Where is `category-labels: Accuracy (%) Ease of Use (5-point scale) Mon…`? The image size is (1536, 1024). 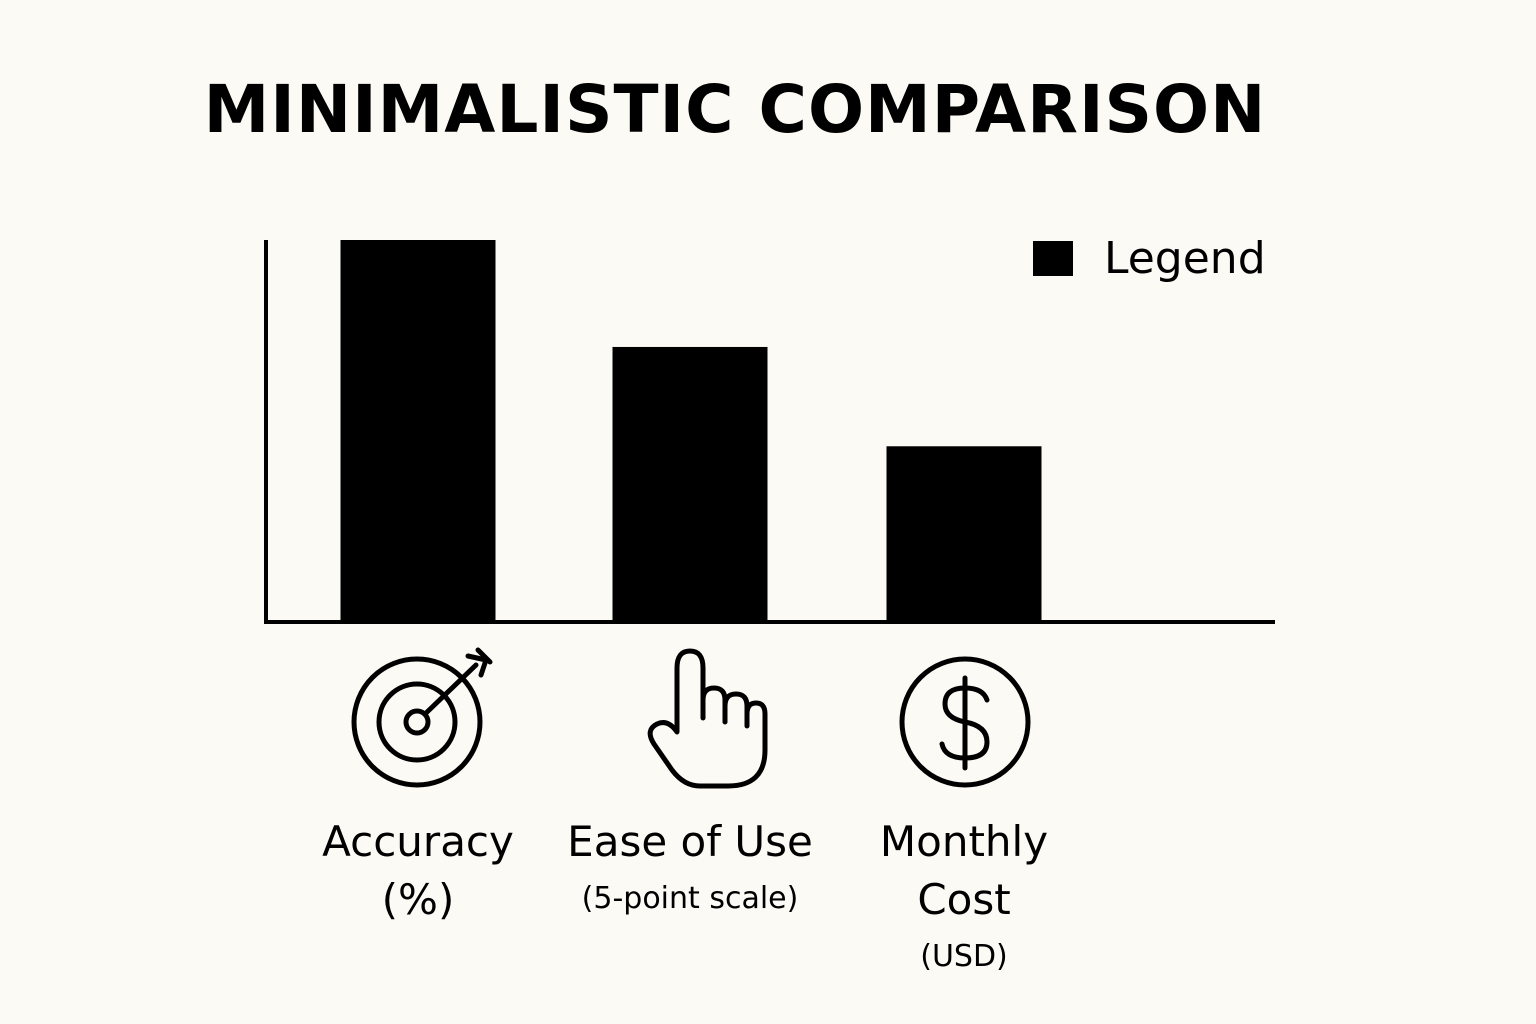 category-labels: Accuracy (%) Ease of Use (5-point scale) Mon… is located at coordinates (685, 895).